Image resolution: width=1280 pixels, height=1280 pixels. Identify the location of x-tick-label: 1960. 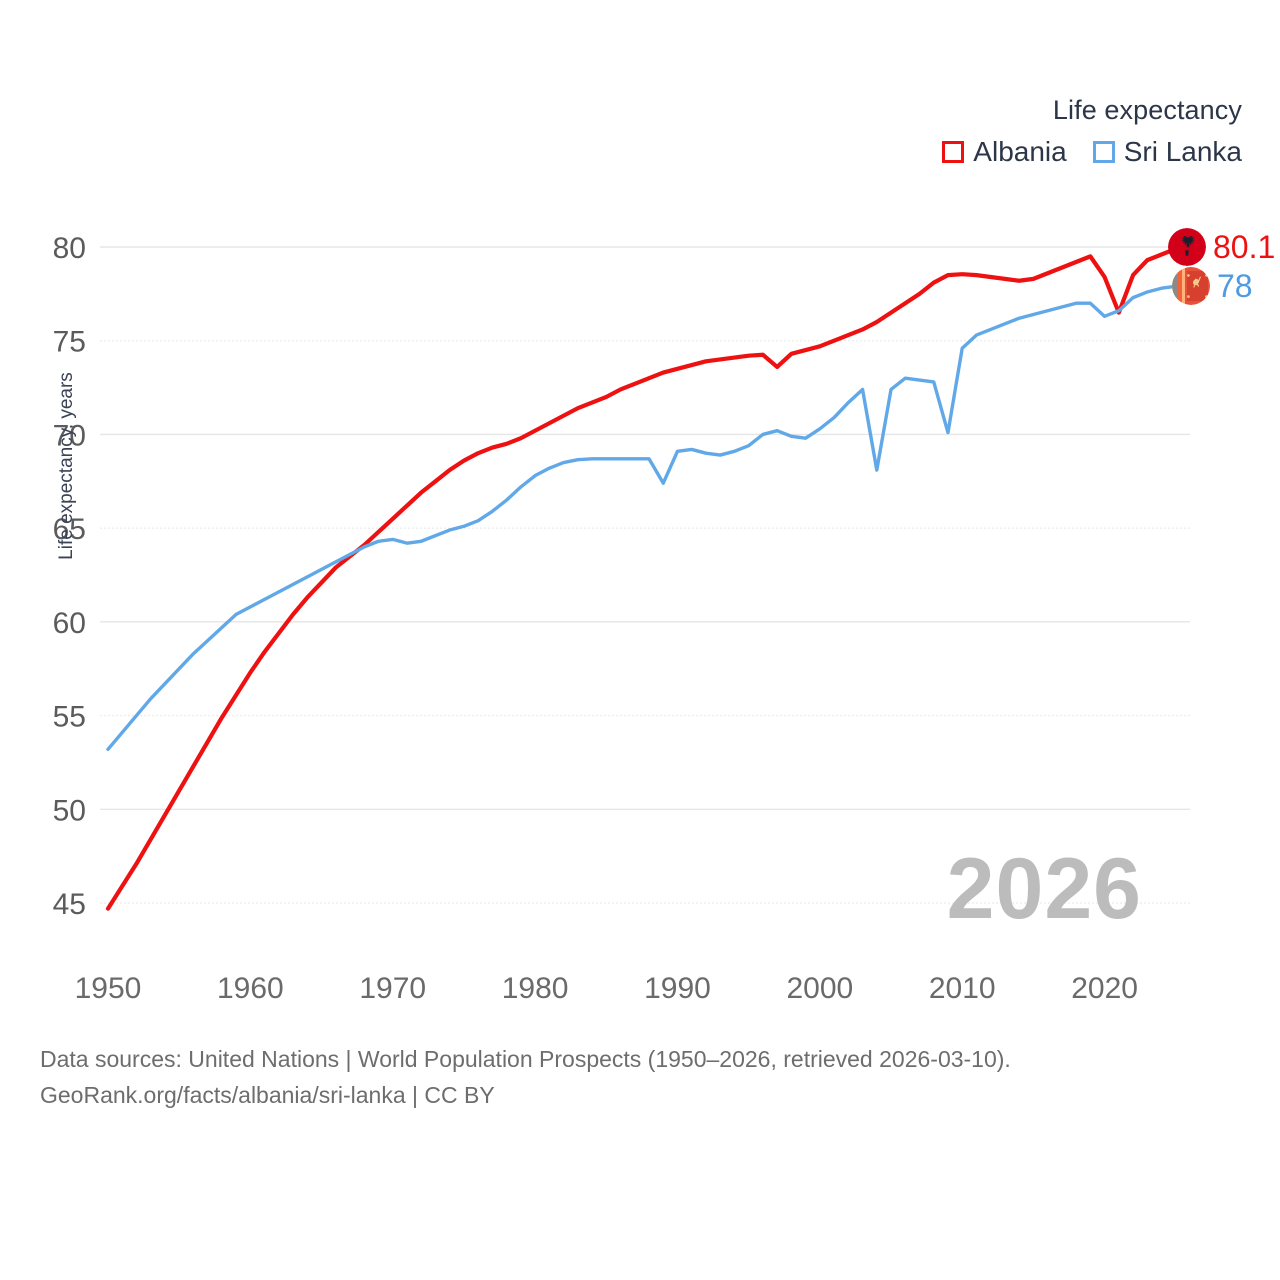
(250, 988).